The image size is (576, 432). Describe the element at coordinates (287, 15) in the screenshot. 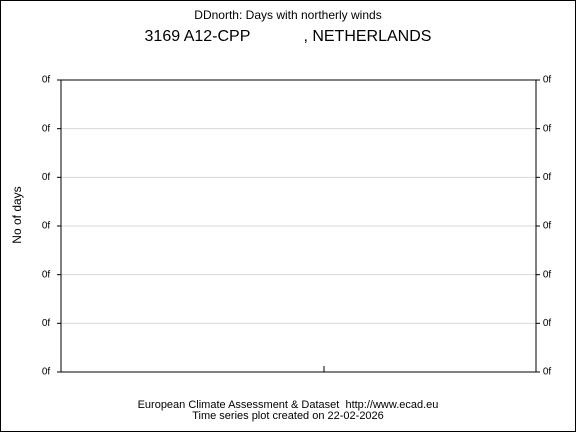

I see `chart-title: DDnorth: Days with northerly winds` at that location.